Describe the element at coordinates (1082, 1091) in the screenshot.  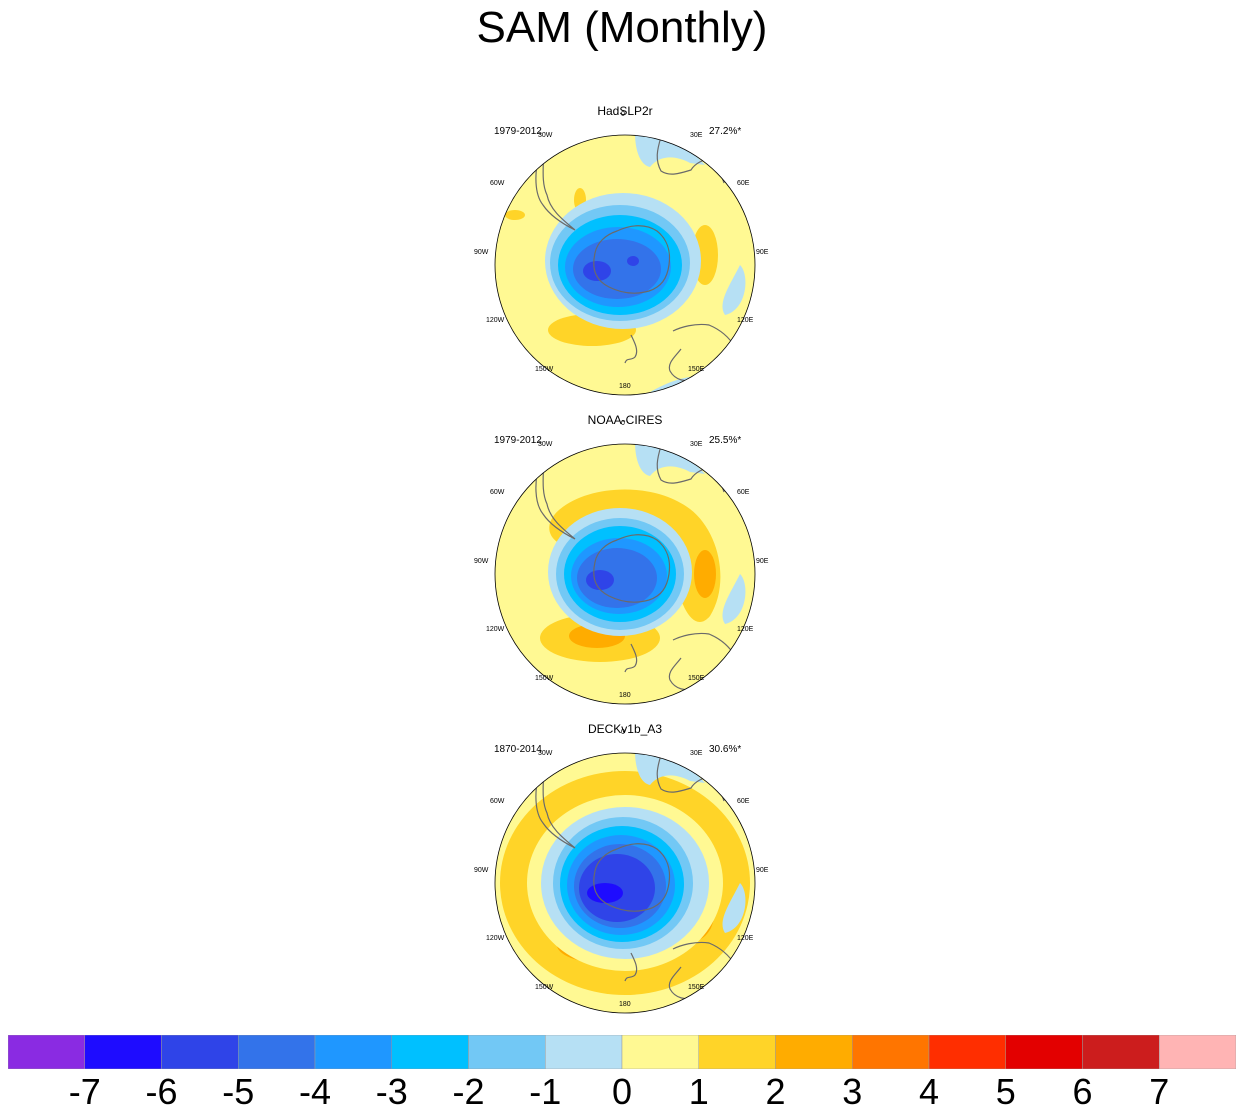
I see `colorbar-tick-label: 6` at that location.